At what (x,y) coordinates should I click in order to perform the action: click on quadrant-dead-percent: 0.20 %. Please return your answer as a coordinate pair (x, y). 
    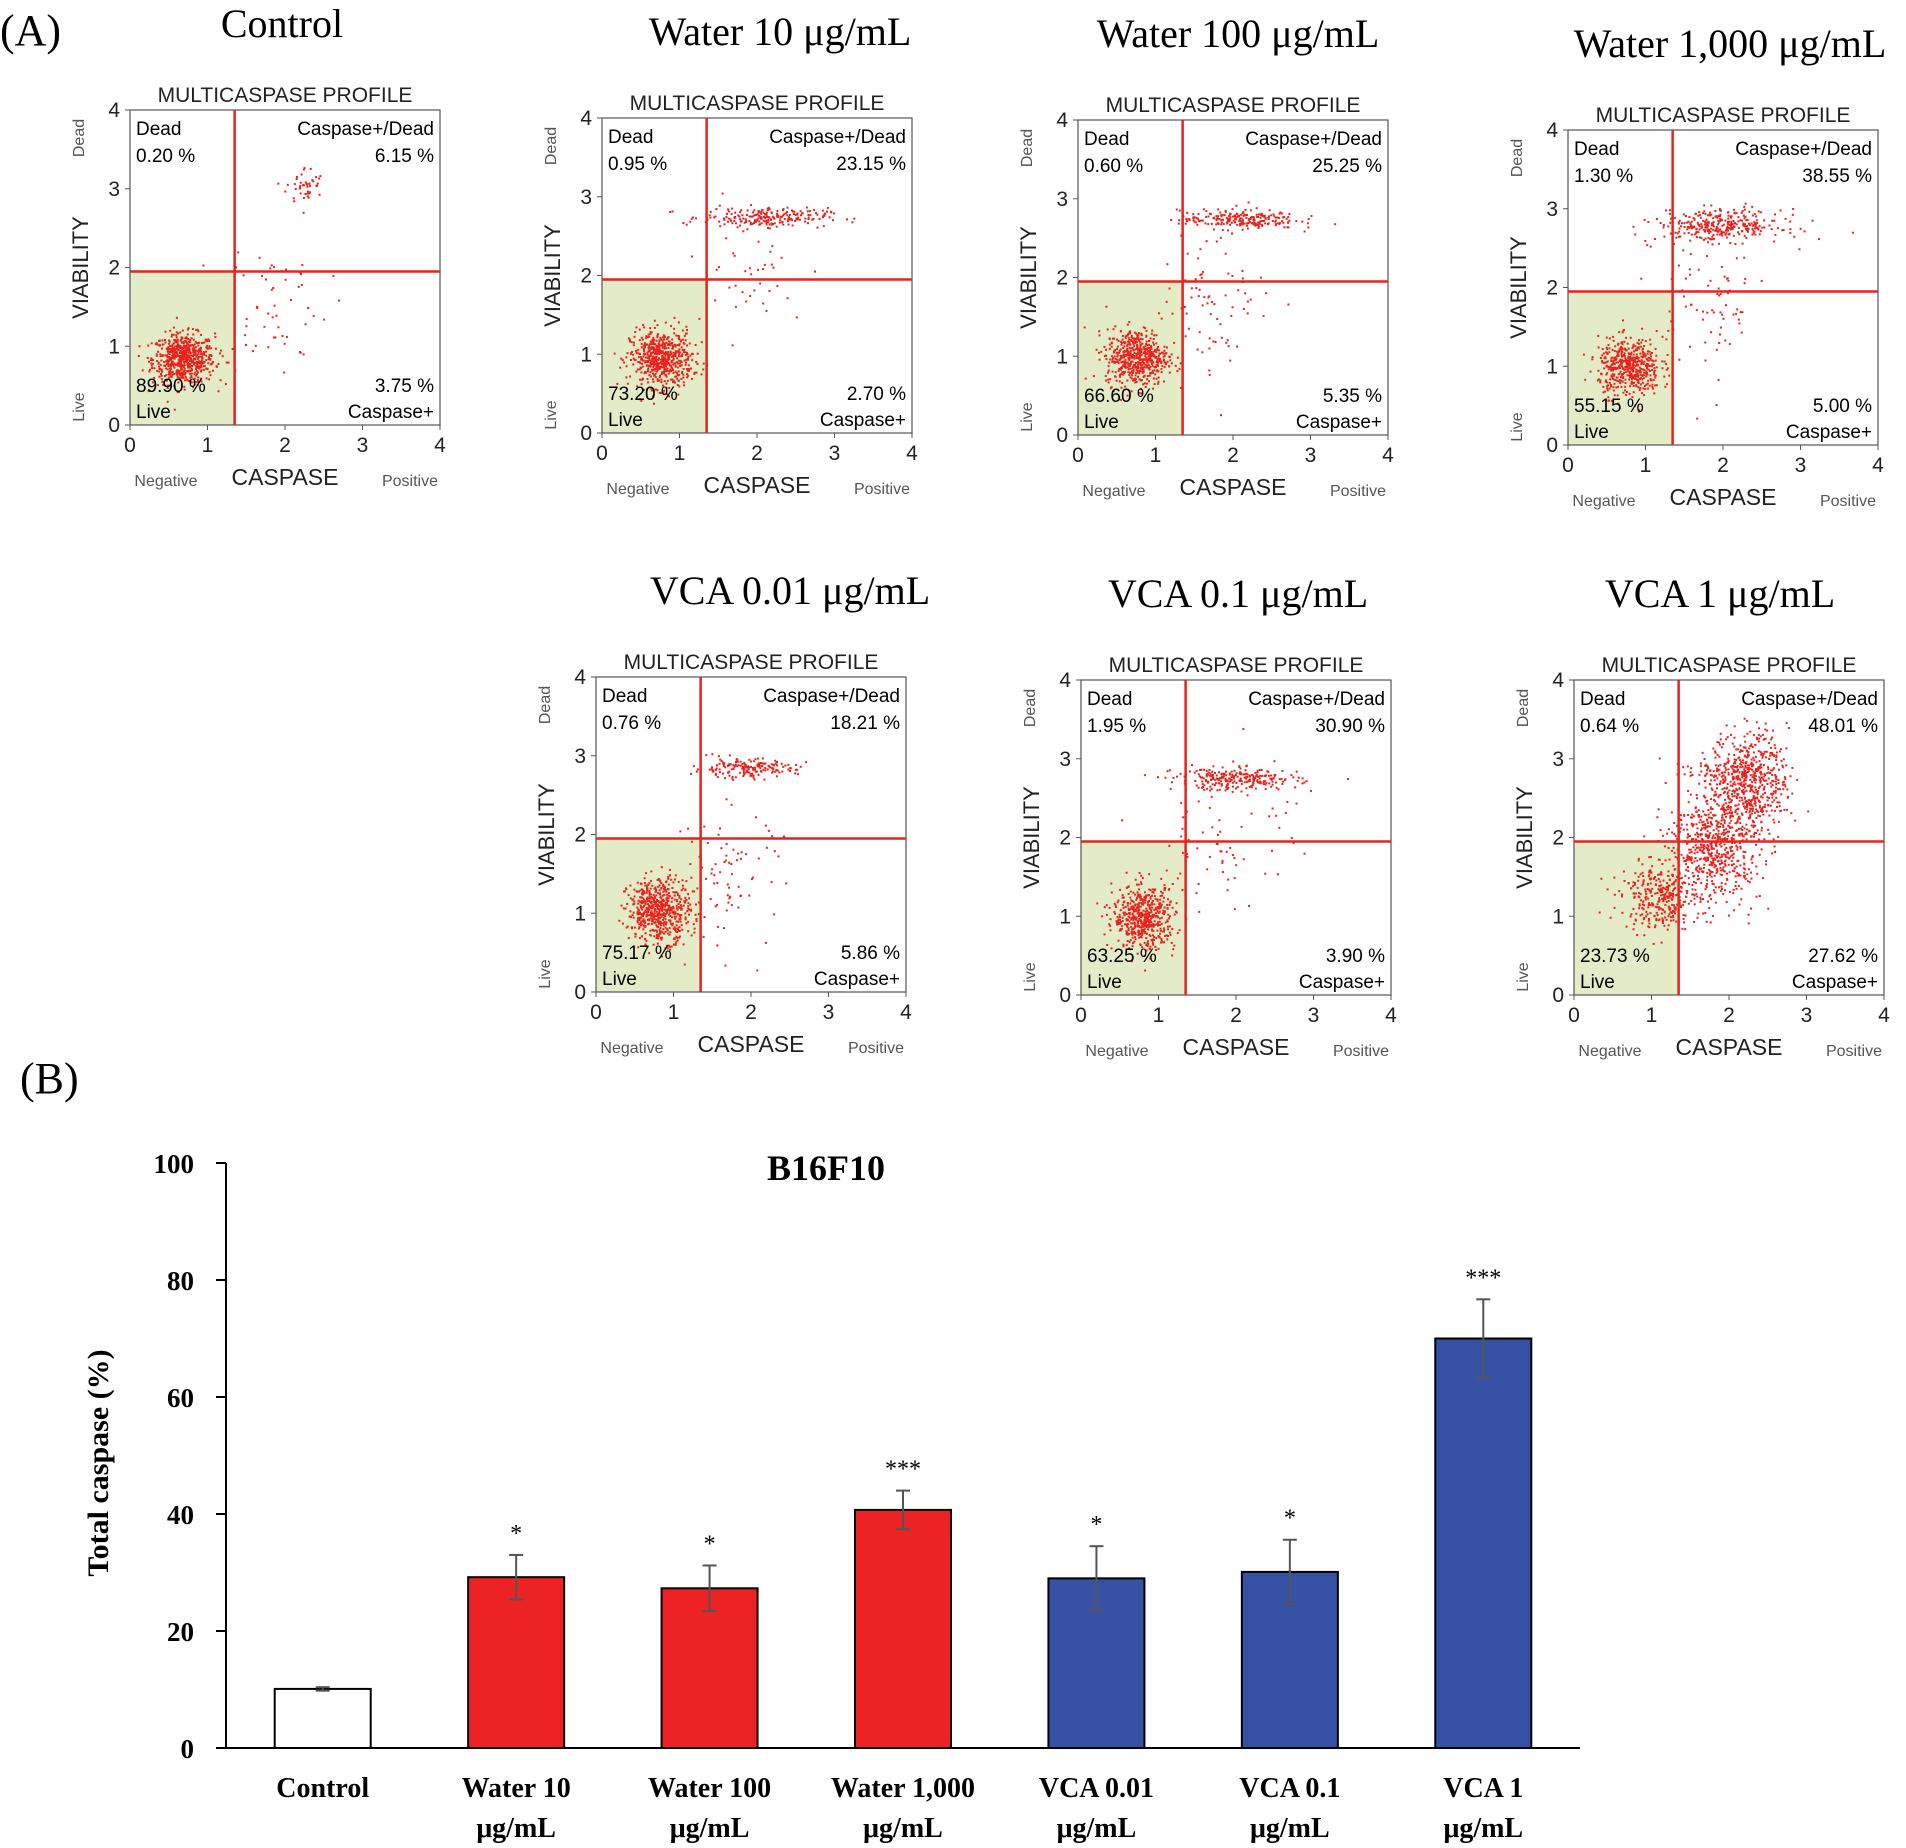
    Looking at the image, I should click on (165, 156).